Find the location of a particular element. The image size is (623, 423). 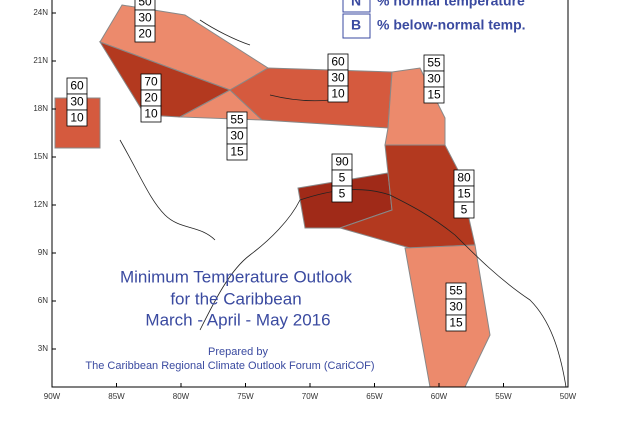

lat-tick-label: 3N is located at coordinates (43, 348).